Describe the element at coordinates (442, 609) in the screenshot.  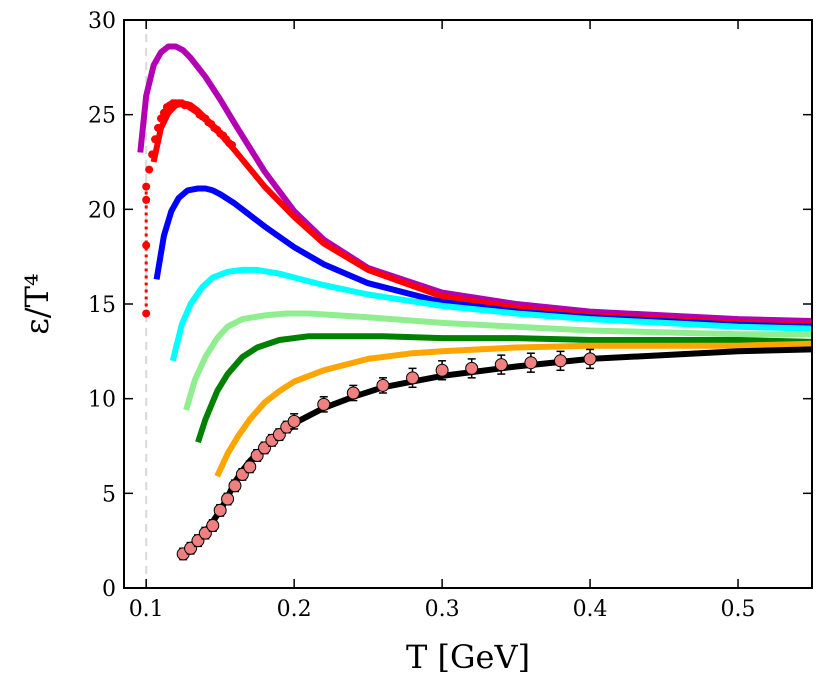
I see `x-tick-label: 0.3` at that location.